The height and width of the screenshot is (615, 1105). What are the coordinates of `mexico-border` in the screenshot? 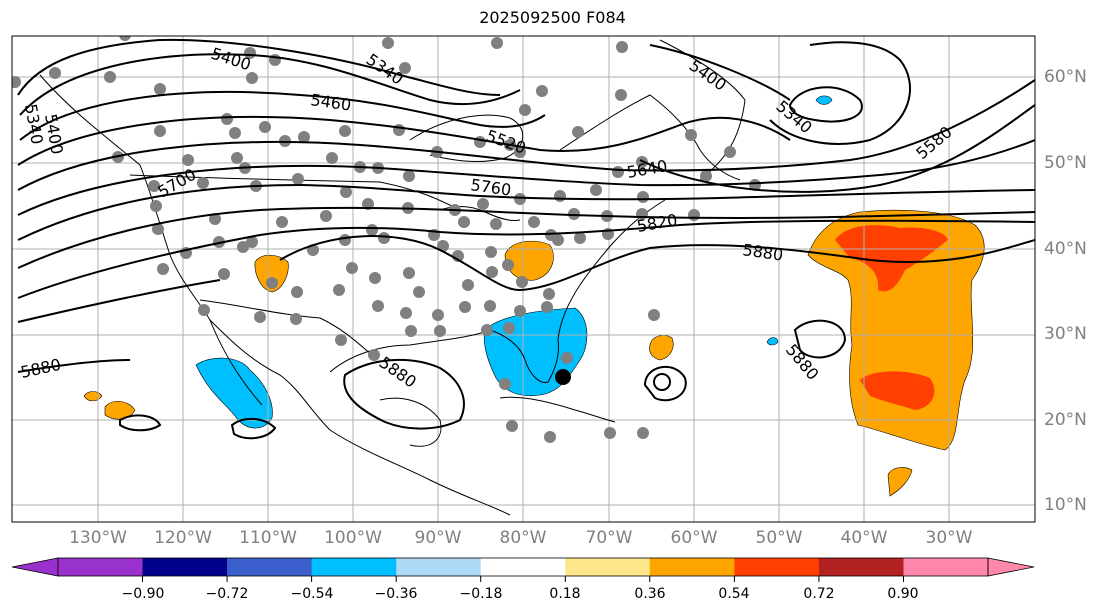 It's located at (286, 327).